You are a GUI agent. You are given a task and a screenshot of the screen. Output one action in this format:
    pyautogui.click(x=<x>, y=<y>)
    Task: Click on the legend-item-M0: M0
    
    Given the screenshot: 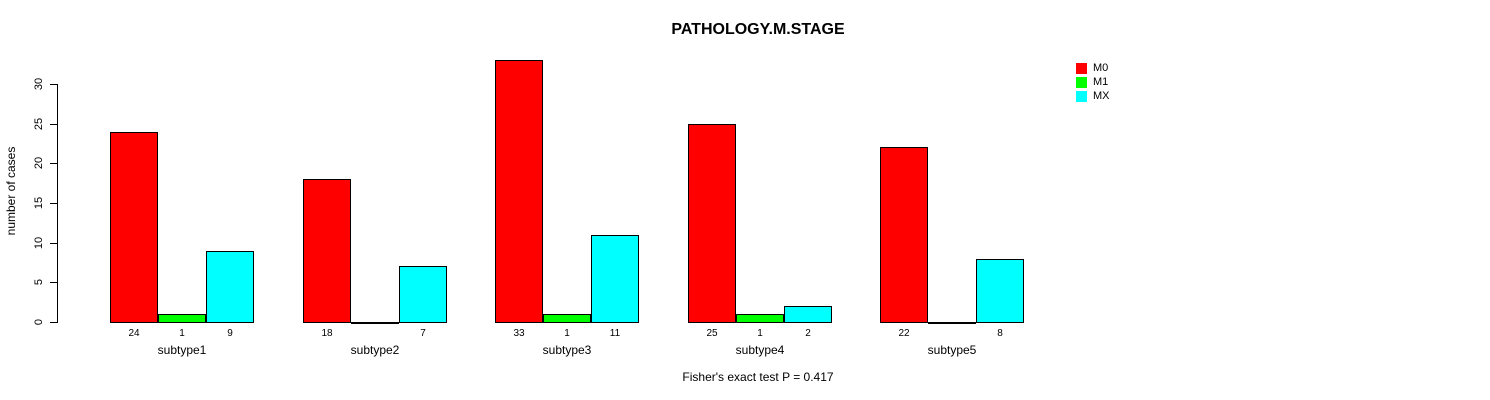 What is the action you would take?
    pyautogui.click(x=1093, y=68)
    